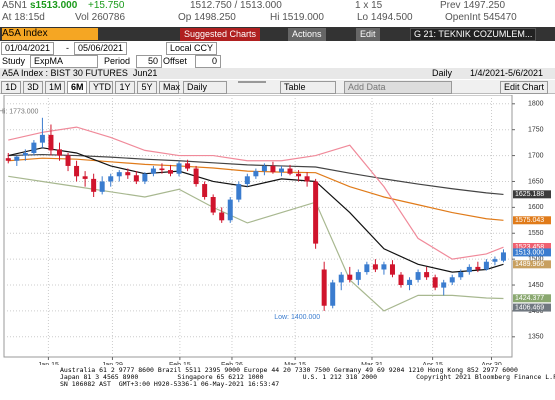 This screenshot has height=400, width=555. I want to click on edit: Edit, so click(368, 34).